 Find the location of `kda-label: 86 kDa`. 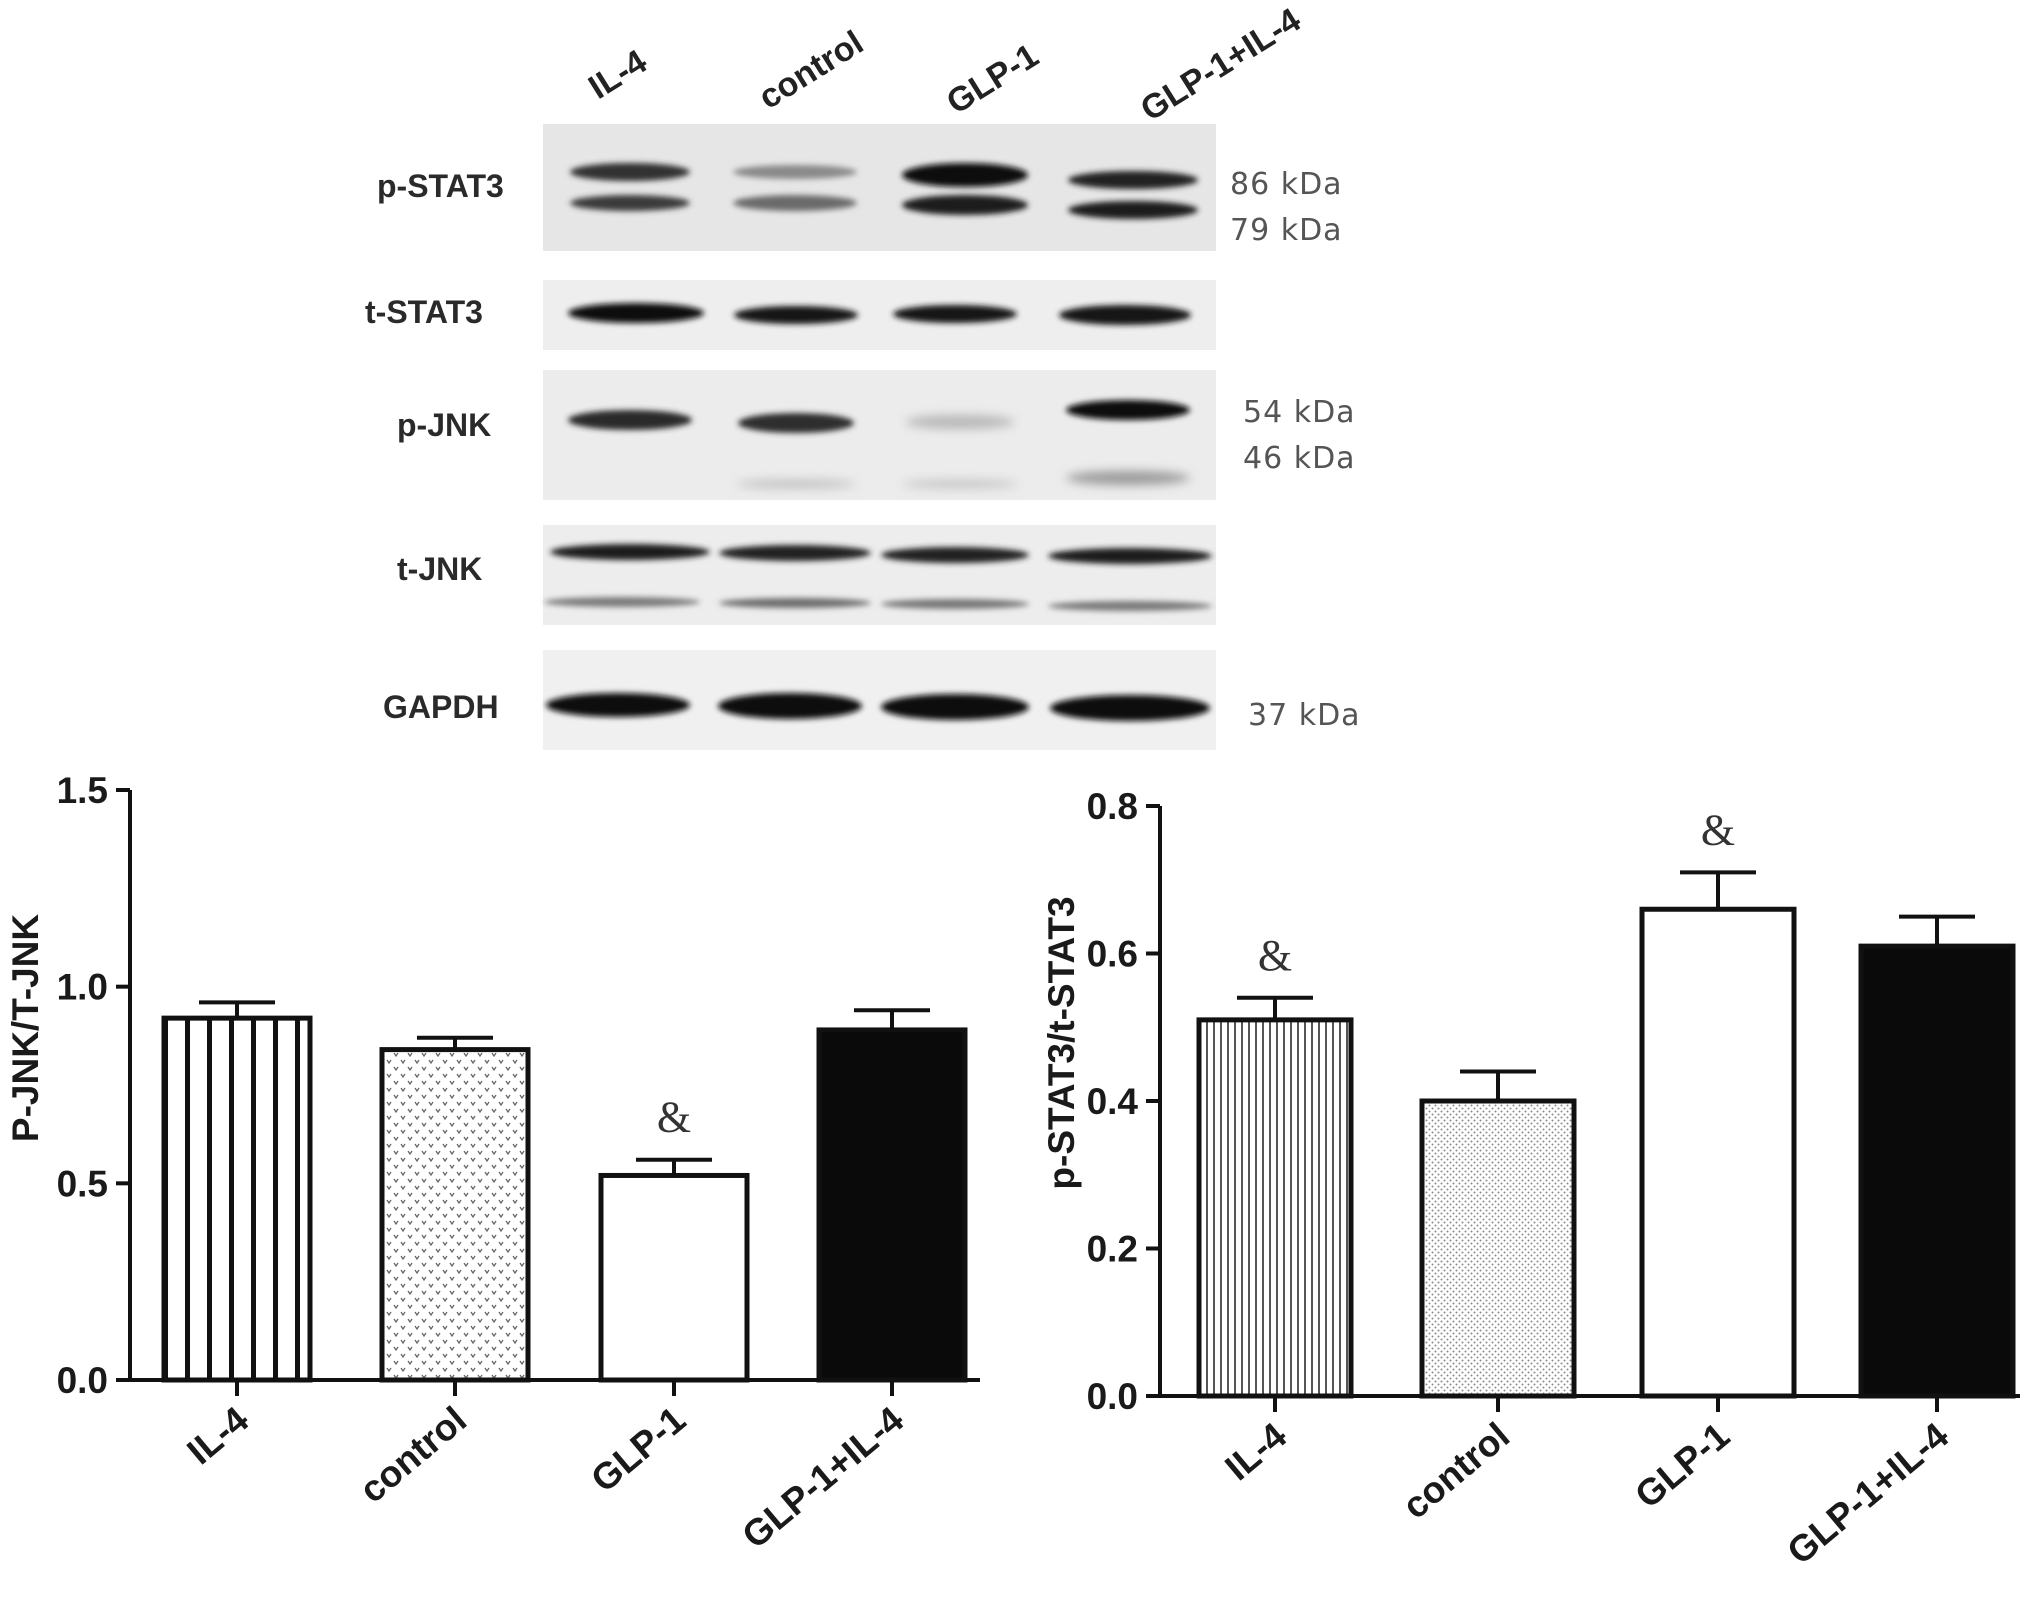

kda-label: 86 kDa is located at coordinates (1286, 184).